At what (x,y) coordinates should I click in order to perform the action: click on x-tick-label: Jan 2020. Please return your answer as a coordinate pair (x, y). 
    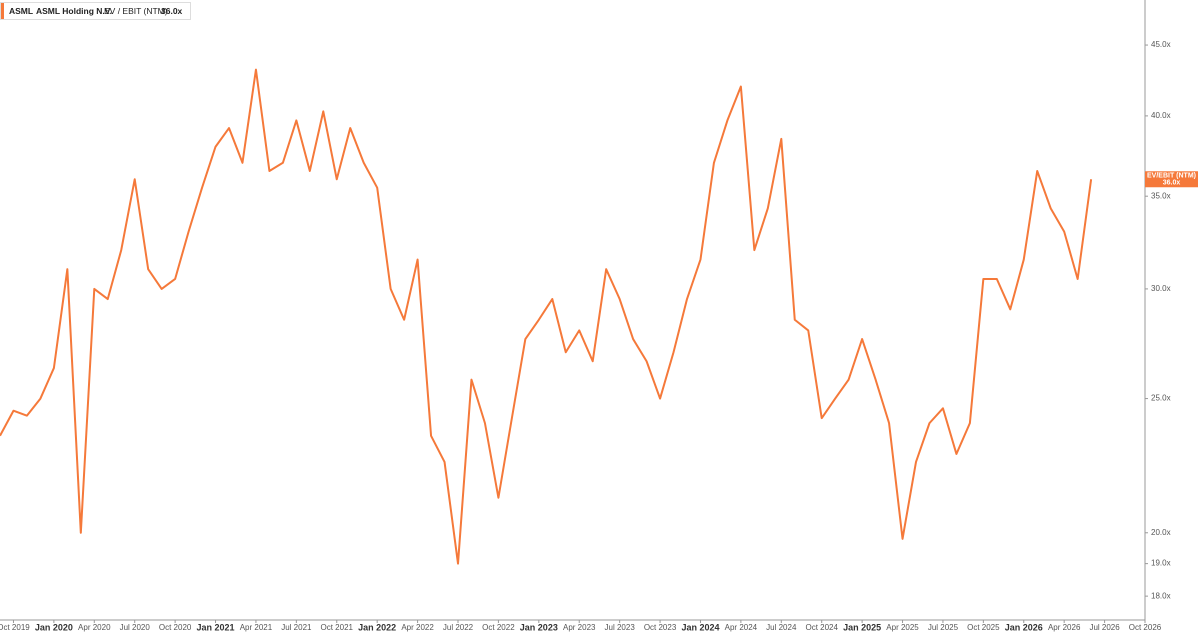
    Looking at the image, I should click on (54, 627).